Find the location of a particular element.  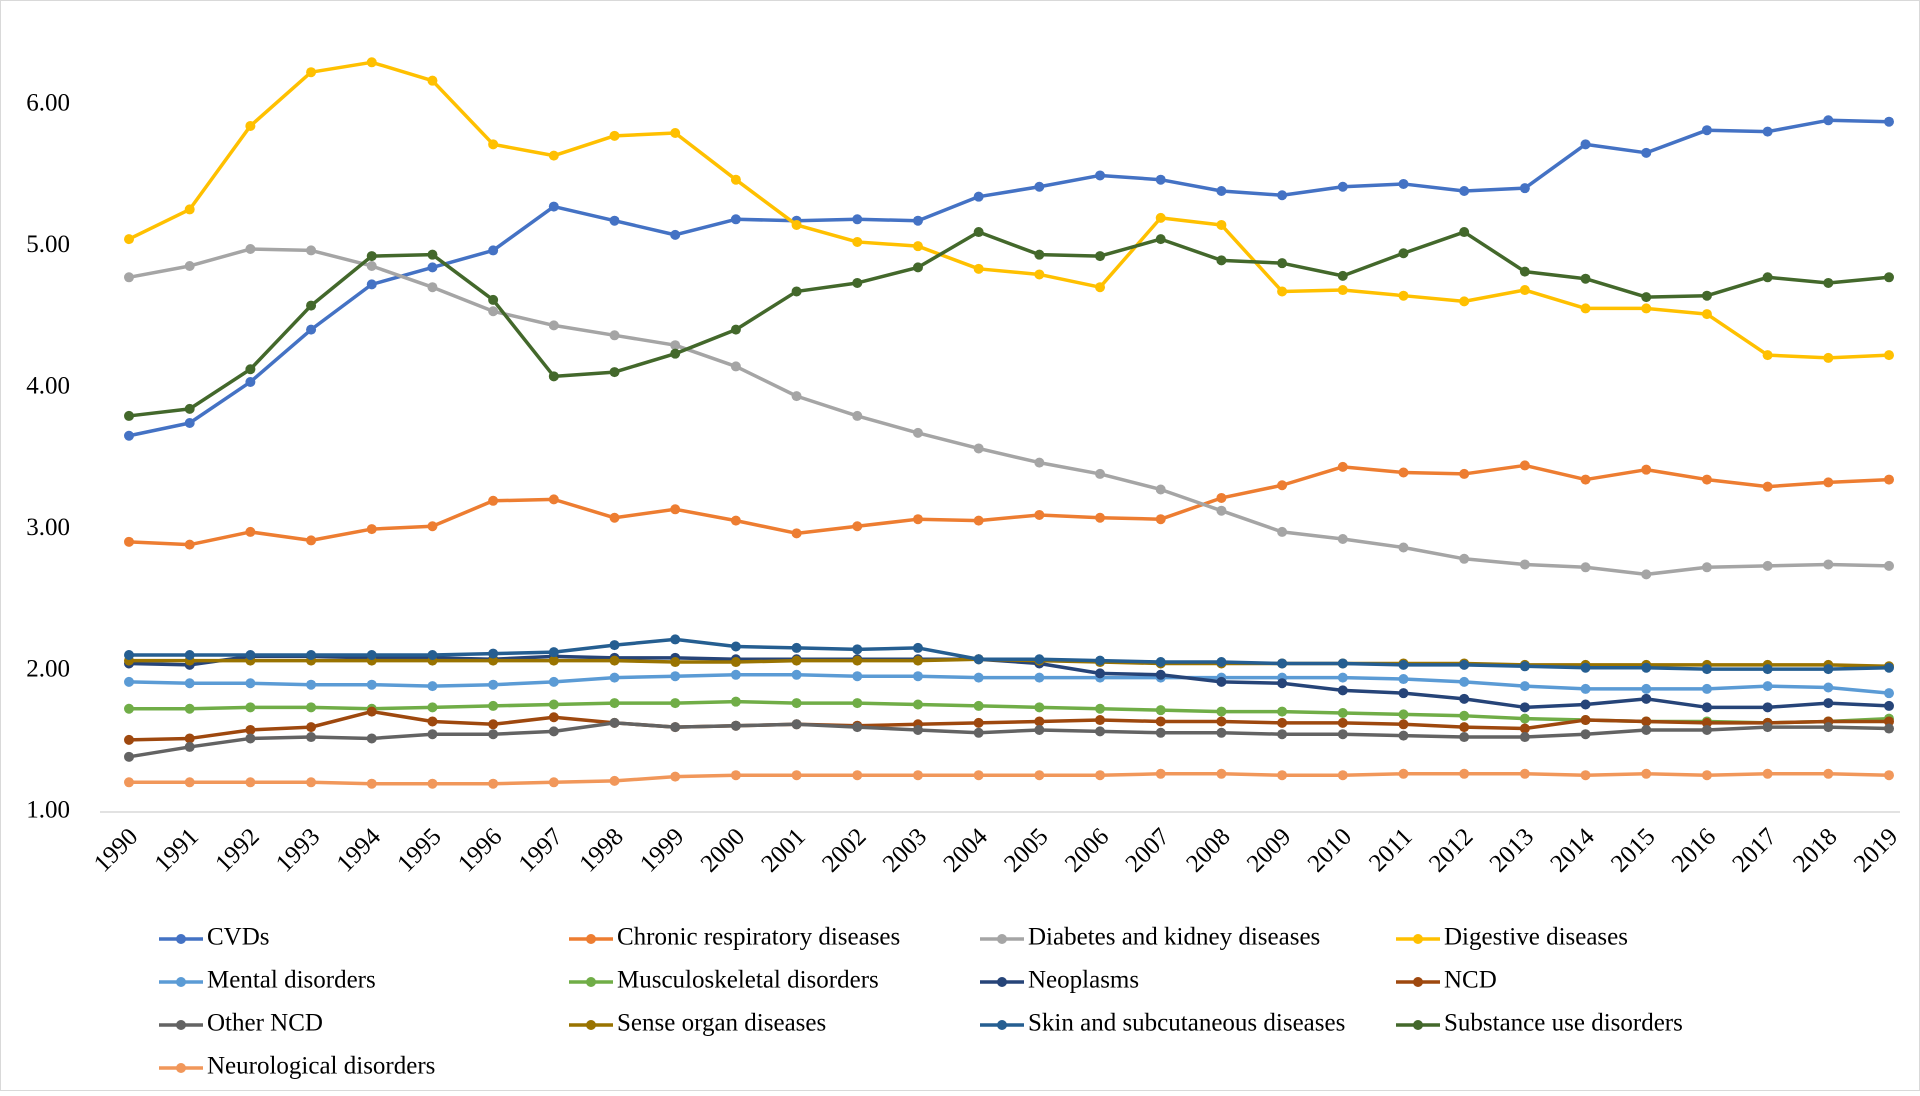

series is located at coordinates (1009, 725).